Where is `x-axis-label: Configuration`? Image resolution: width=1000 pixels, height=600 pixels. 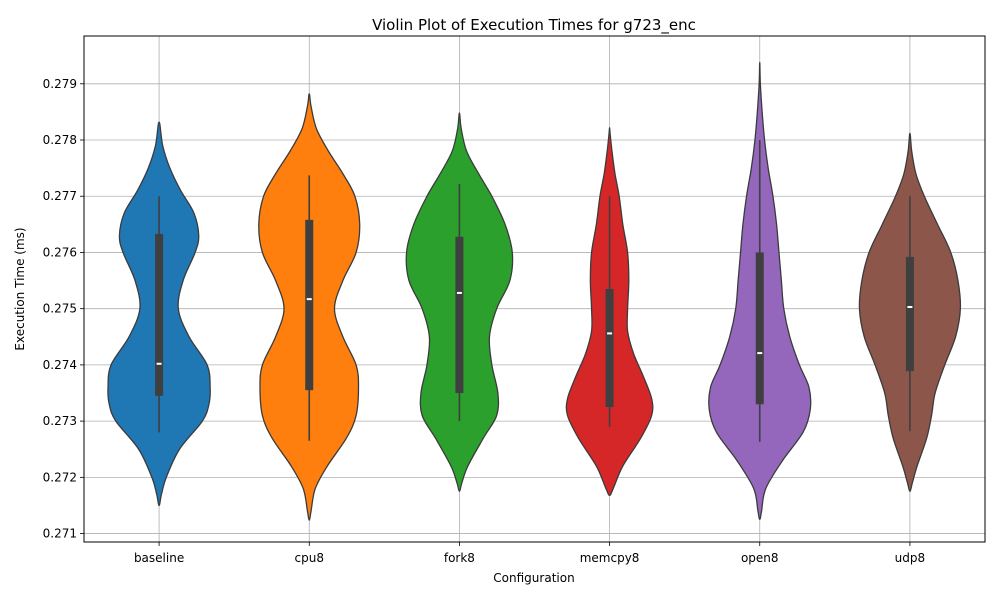
x-axis-label: Configuration is located at coordinates (533, 578).